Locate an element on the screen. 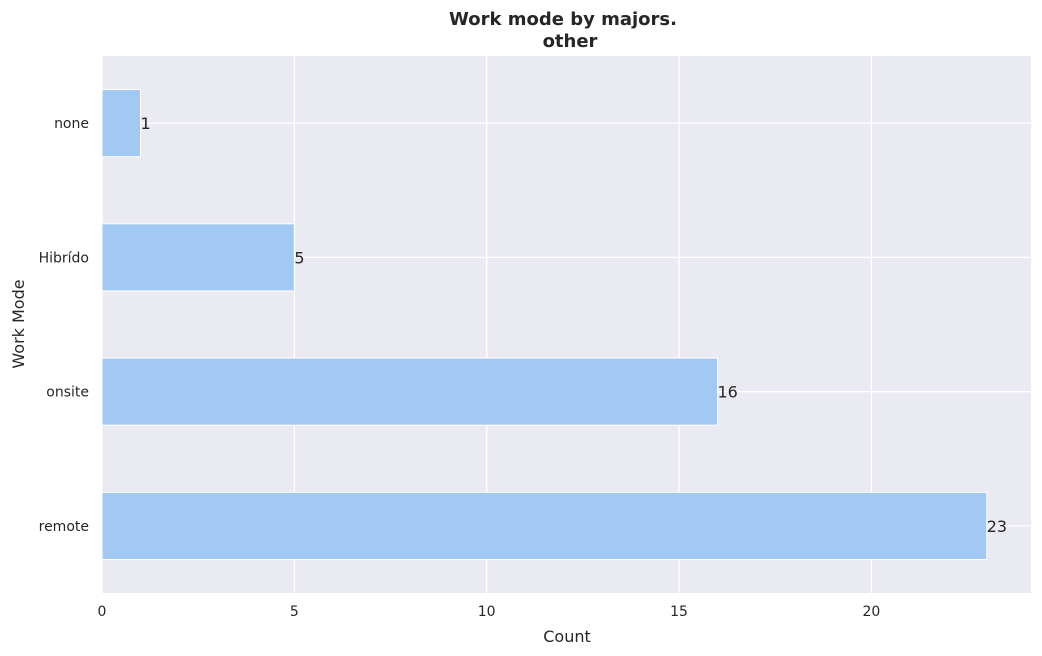 This screenshot has width=1042, height=656. data-label: 16 is located at coordinates (727, 392).